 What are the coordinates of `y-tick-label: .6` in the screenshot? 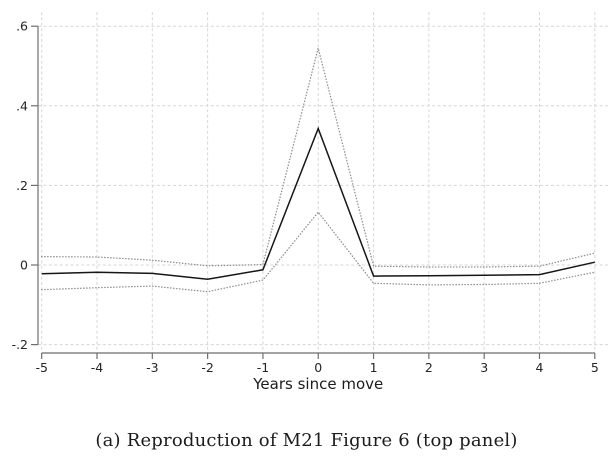 It's located at (22, 26).